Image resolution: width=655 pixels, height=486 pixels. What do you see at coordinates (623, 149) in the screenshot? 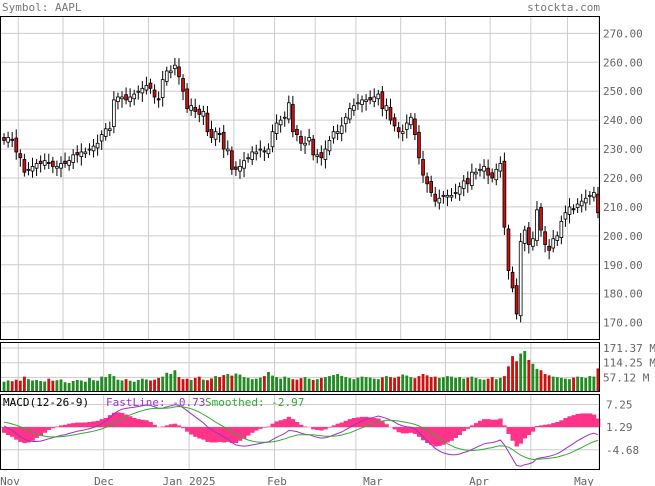
I see `price-tick-label: 230.00` at bounding box center [623, 149].